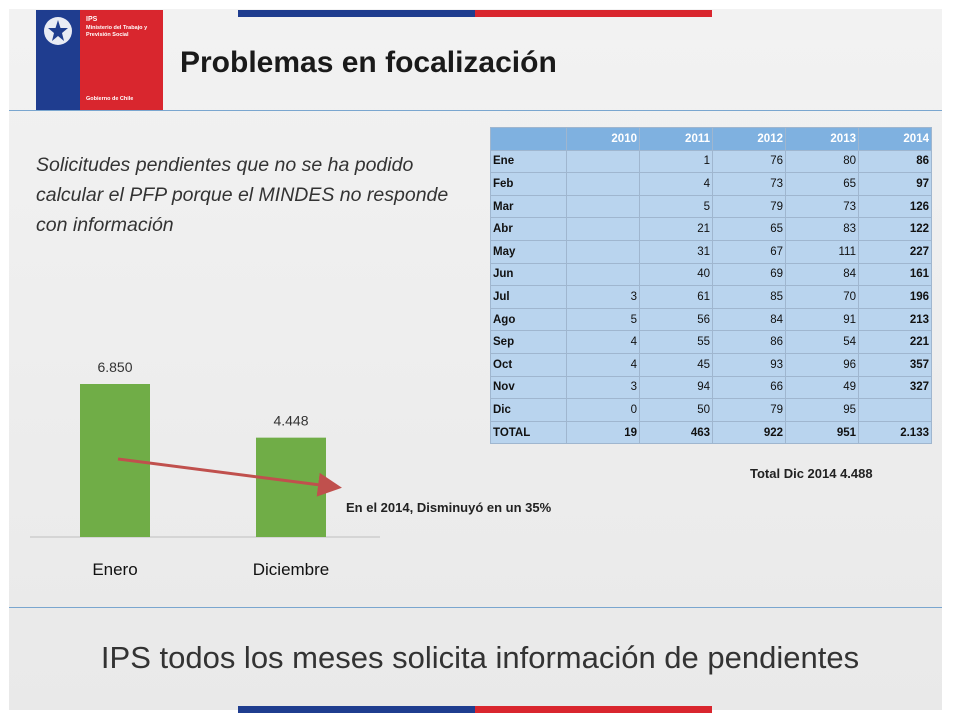 The width and height of the screenshot is (960, 720). I want to click on top-flag-bar, so click(475, 13).